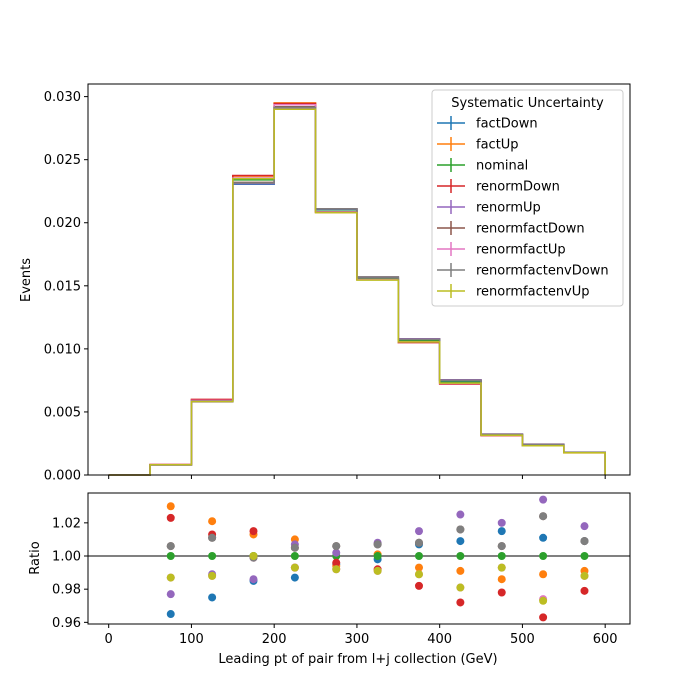 The image size is (700, 700). I want to click on legend-entry-renormfactenvDown: renormfactenvDown, so click(523, 271).